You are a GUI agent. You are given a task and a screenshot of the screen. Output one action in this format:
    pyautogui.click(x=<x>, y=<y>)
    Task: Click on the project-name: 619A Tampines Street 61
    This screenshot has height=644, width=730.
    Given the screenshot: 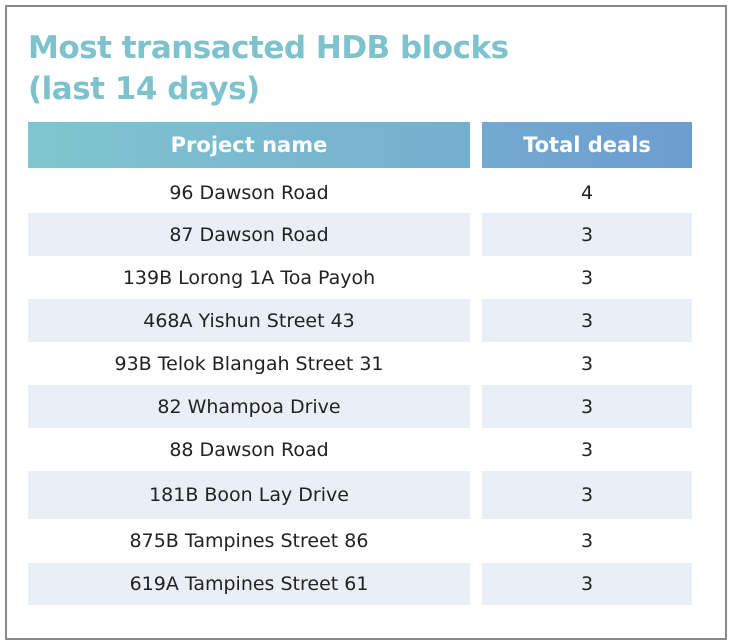 What is the action you would take?
    pyautogui.click(x=249, y=584)
    